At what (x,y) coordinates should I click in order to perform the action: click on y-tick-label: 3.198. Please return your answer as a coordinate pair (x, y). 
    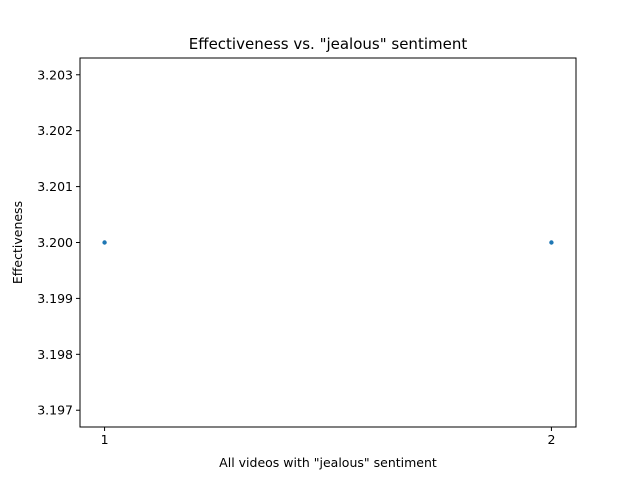
    Looking at the image, I should click on (55, 354).